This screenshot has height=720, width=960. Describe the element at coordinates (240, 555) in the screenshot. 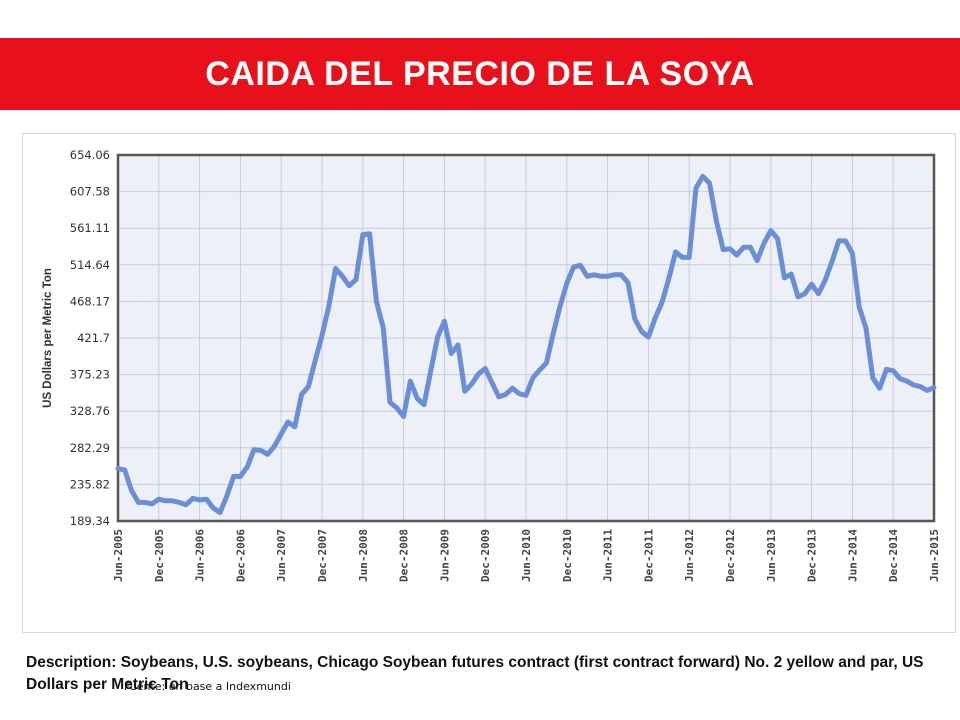

I see `x-tick-label: Dec-2006` at that location.